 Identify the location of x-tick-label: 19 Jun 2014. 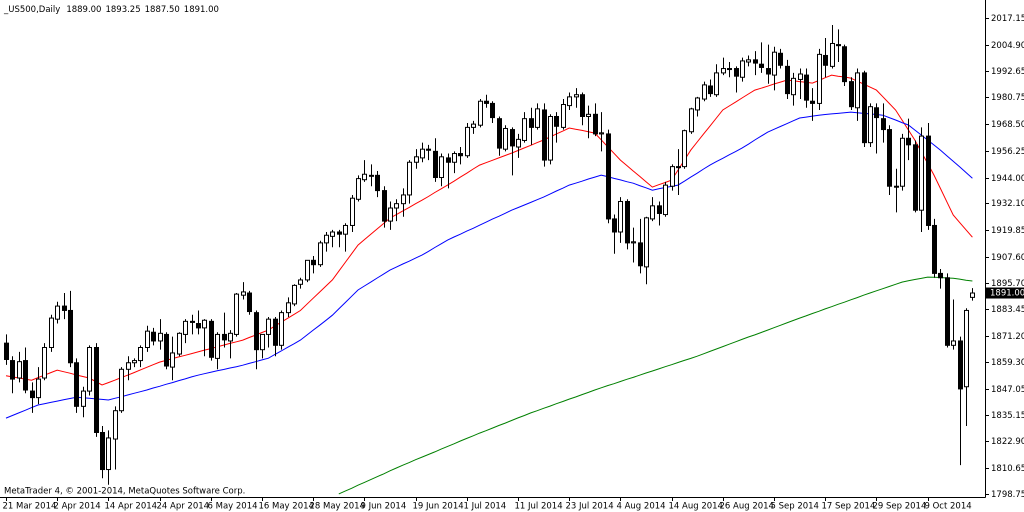
(438, 507).